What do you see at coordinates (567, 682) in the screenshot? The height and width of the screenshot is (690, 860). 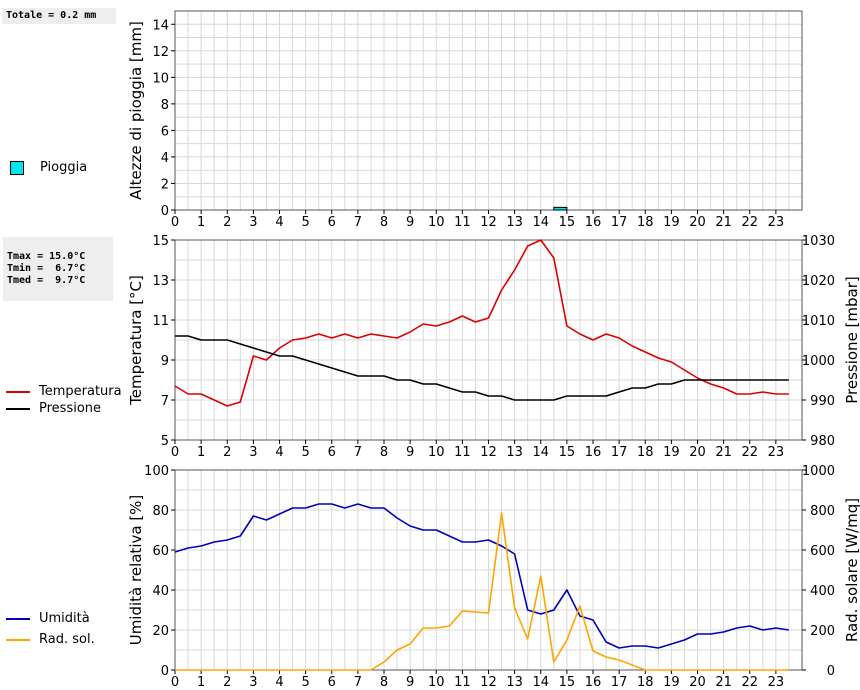 I see `x-tick-label: 15` at bounding box center [567, 682].